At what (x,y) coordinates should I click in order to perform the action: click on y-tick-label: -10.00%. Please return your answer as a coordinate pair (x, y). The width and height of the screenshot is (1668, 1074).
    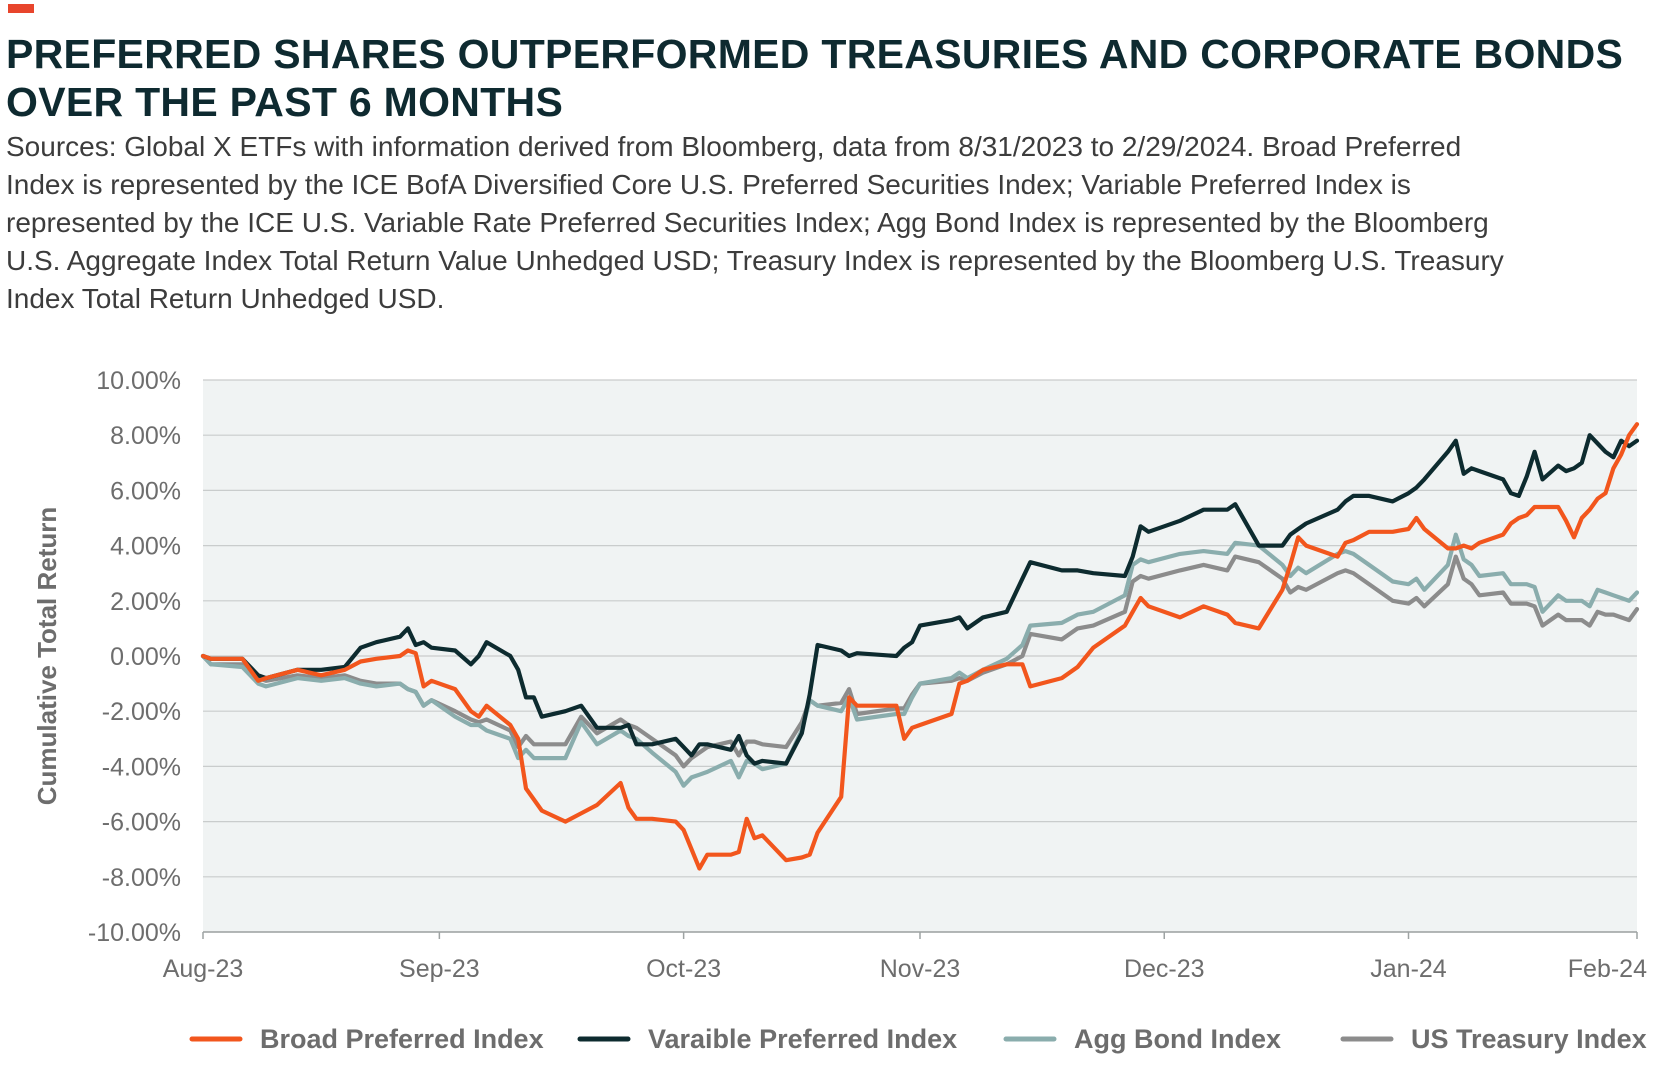
    Looking at the image, I should click on (134, 933).